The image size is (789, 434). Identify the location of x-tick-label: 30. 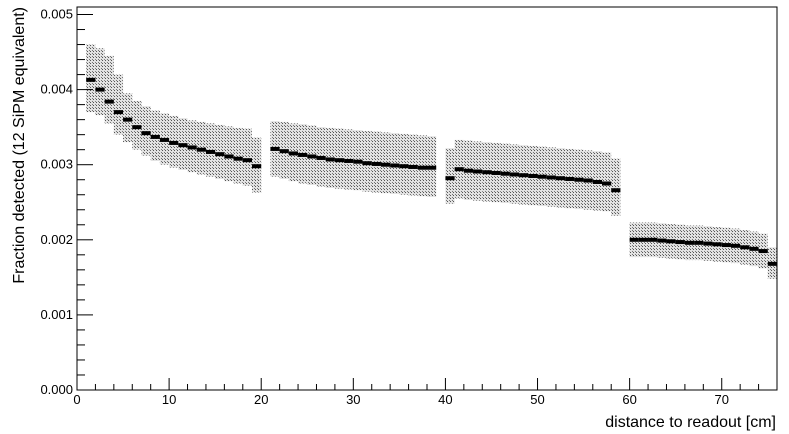
(353, 399).